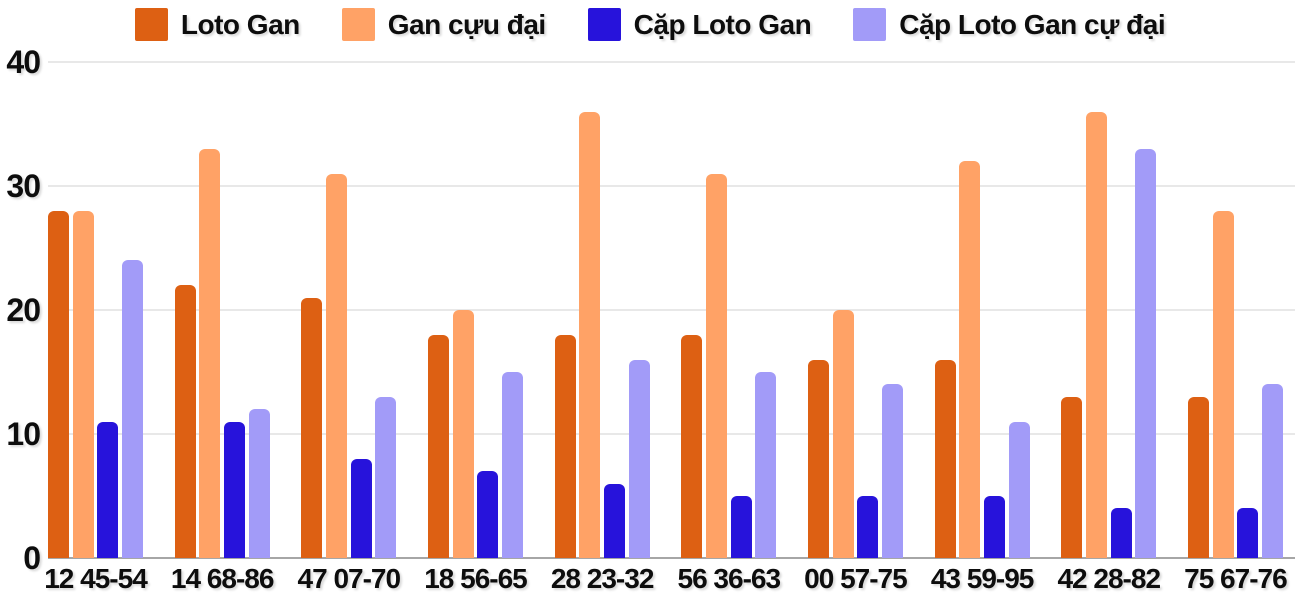 The width and height of the screenshot is (1300, 600). I want to click on bar-group-4: 28 23-32, so click(602, 327).